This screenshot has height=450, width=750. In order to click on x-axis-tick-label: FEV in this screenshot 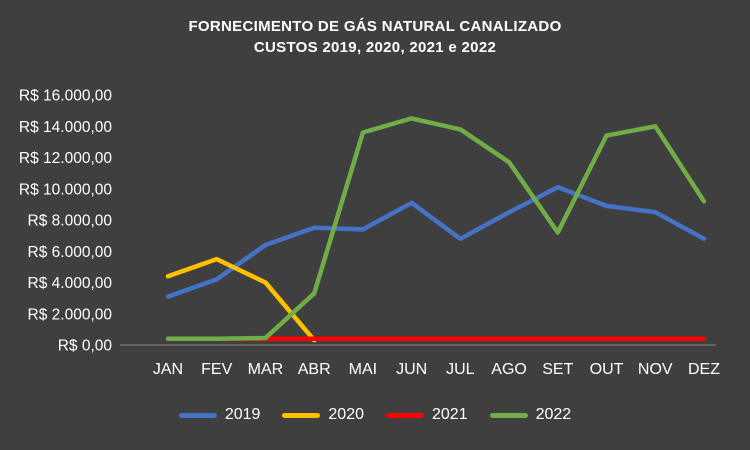, I will do `click(216, 369)`.